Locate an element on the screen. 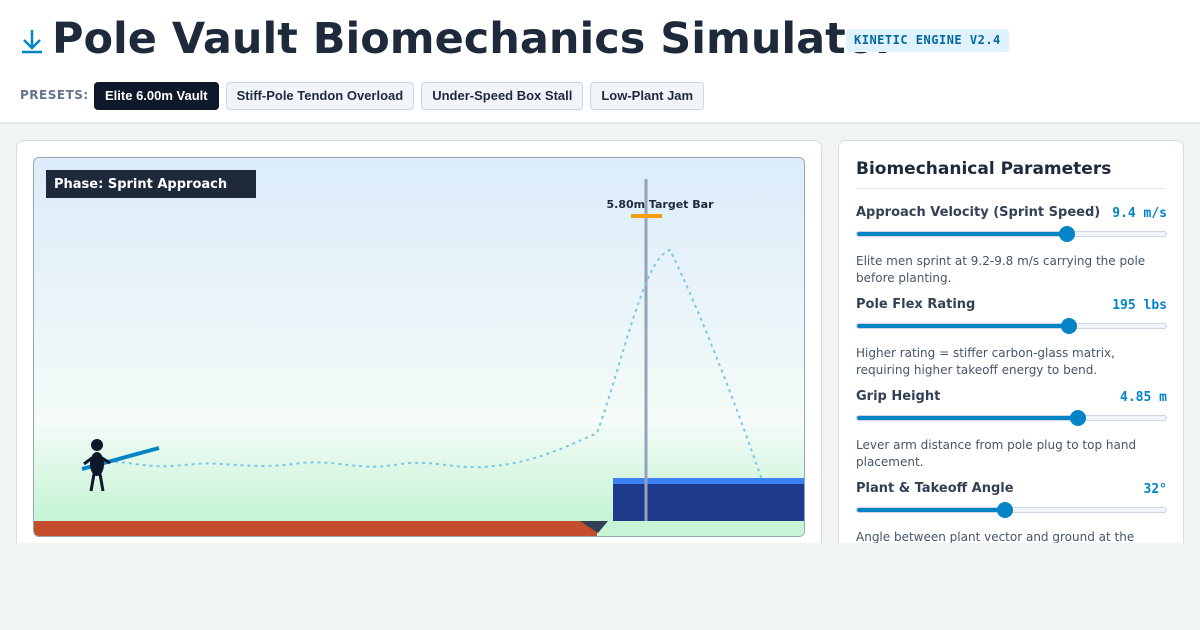 This screenshot has height=630, width=1200. parameter-name: Plant & Takeoff Angle is located at coordinates (935, 488).